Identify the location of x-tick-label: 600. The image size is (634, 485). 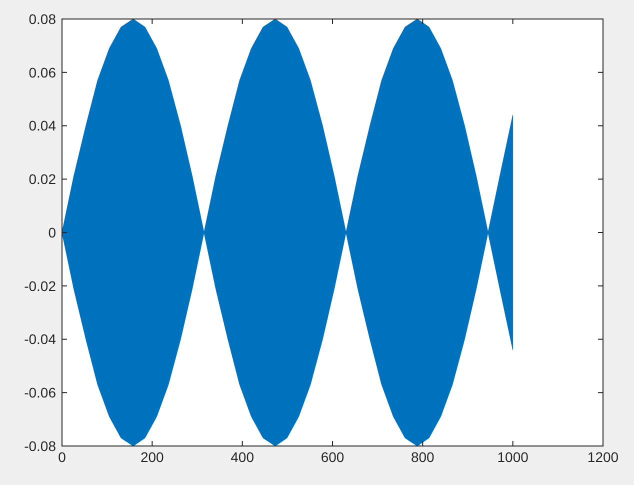
(332, 457).